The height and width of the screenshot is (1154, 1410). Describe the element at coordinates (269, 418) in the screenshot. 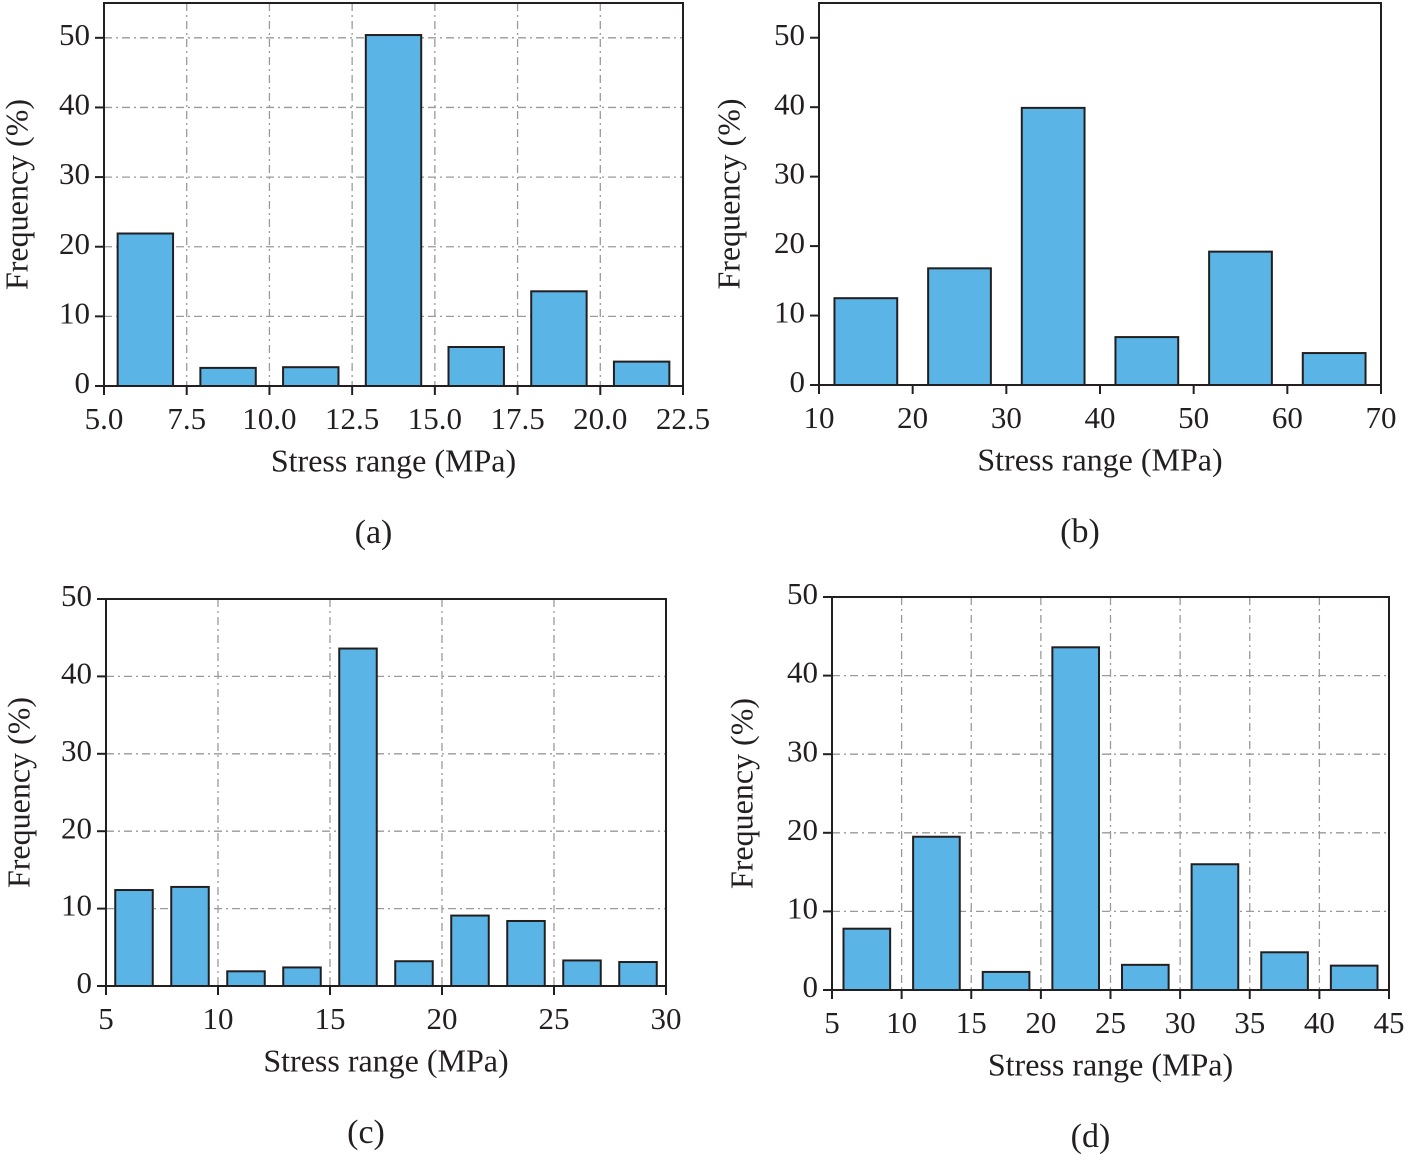

I see `x-tick-label: 10.0` at that location.